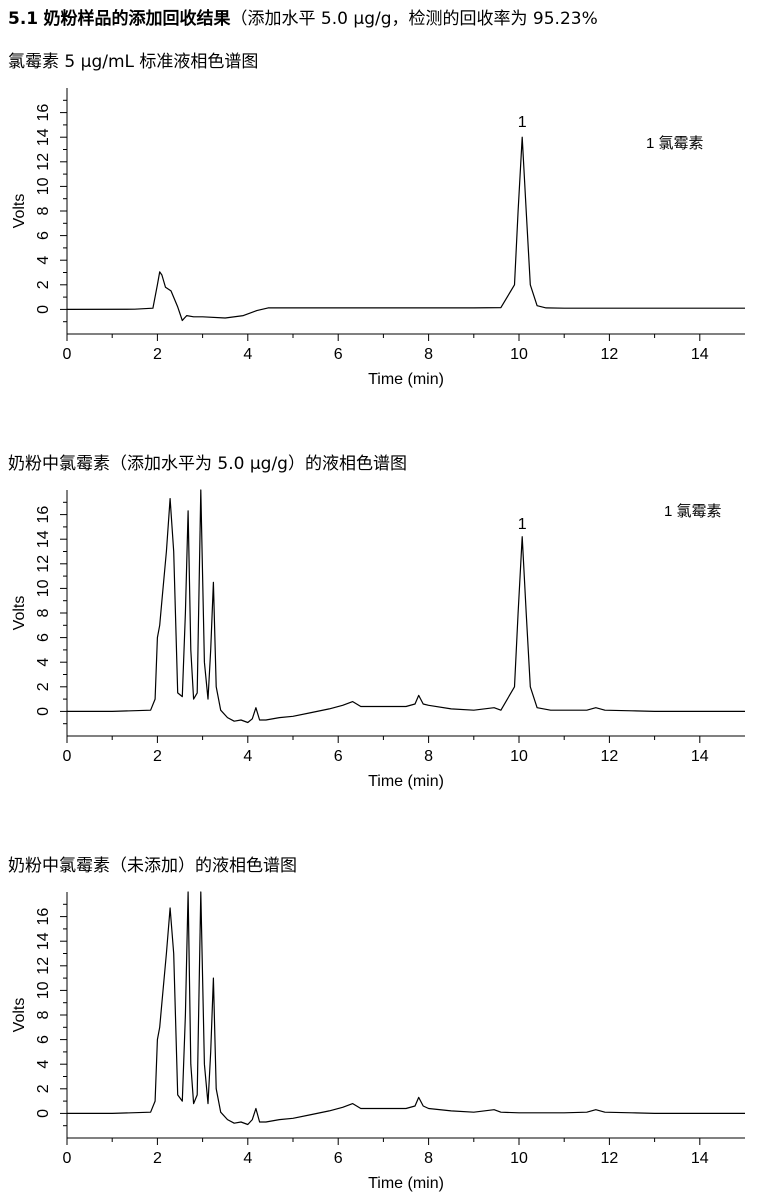 The height and width of the screenshot is (1200, 759). Describe the element at coordinates (414, 19) in the screenshot. I see `section-subtitle: （添加水平 5.0 μg/g，检测的回收率为 95.23%` at that location.